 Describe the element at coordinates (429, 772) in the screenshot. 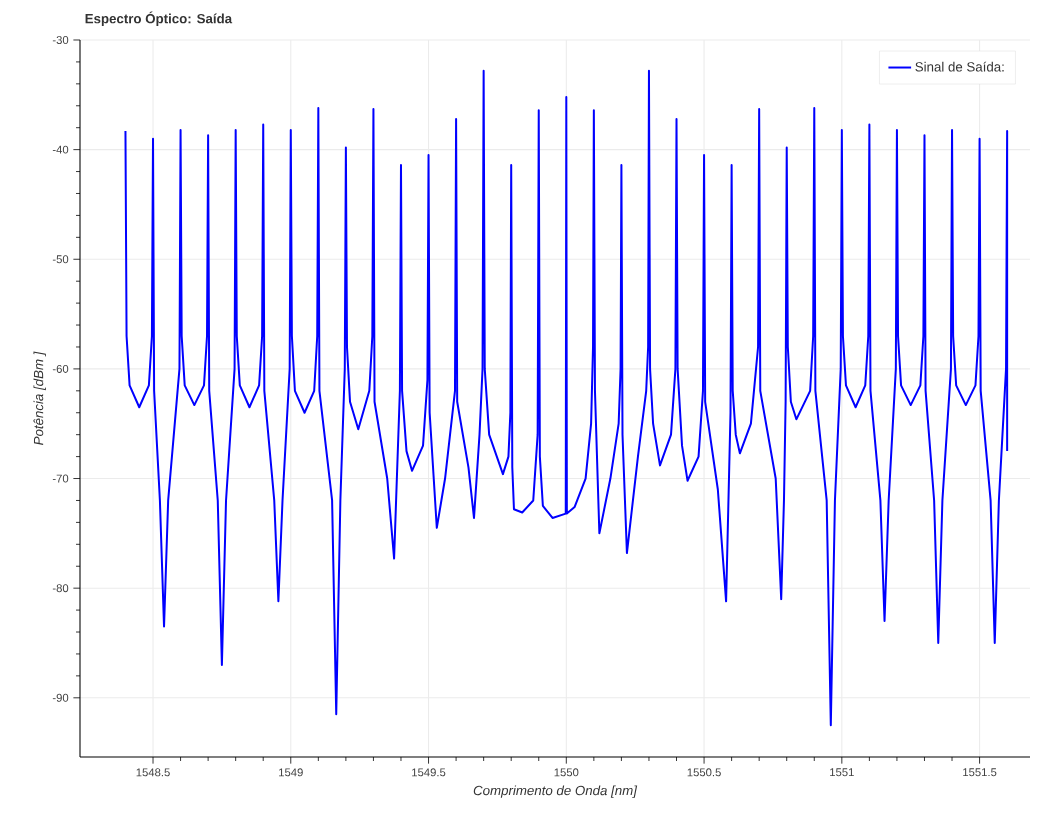

I see `x-tick-label: 1549.5` at that location.